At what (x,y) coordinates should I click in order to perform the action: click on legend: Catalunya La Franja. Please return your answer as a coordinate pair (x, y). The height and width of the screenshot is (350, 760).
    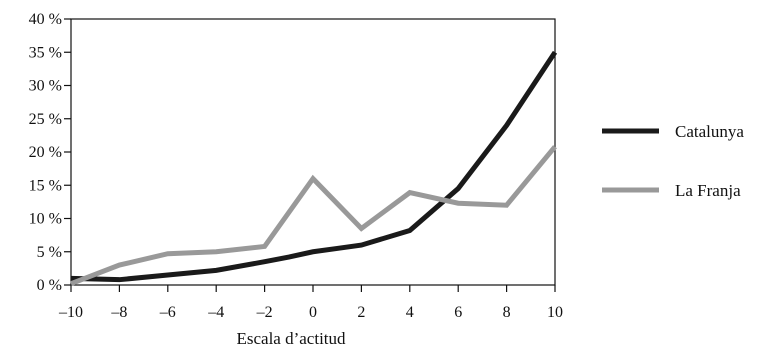
    Looking at the image, I should click on (673, 161).